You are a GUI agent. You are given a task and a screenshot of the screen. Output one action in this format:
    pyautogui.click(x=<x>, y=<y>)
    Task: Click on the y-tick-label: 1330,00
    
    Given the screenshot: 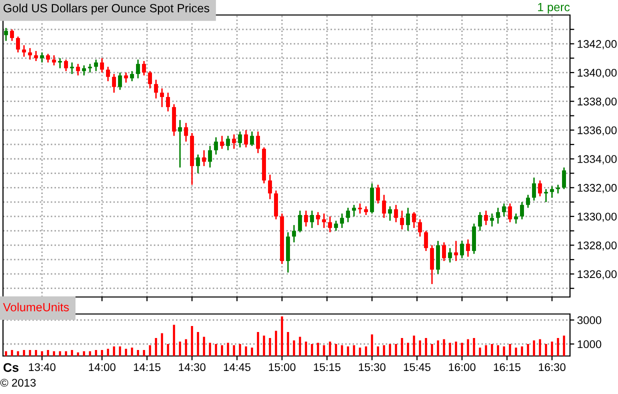 What is the action you would take?
    pyautogui.click(x=597, y=217)
    